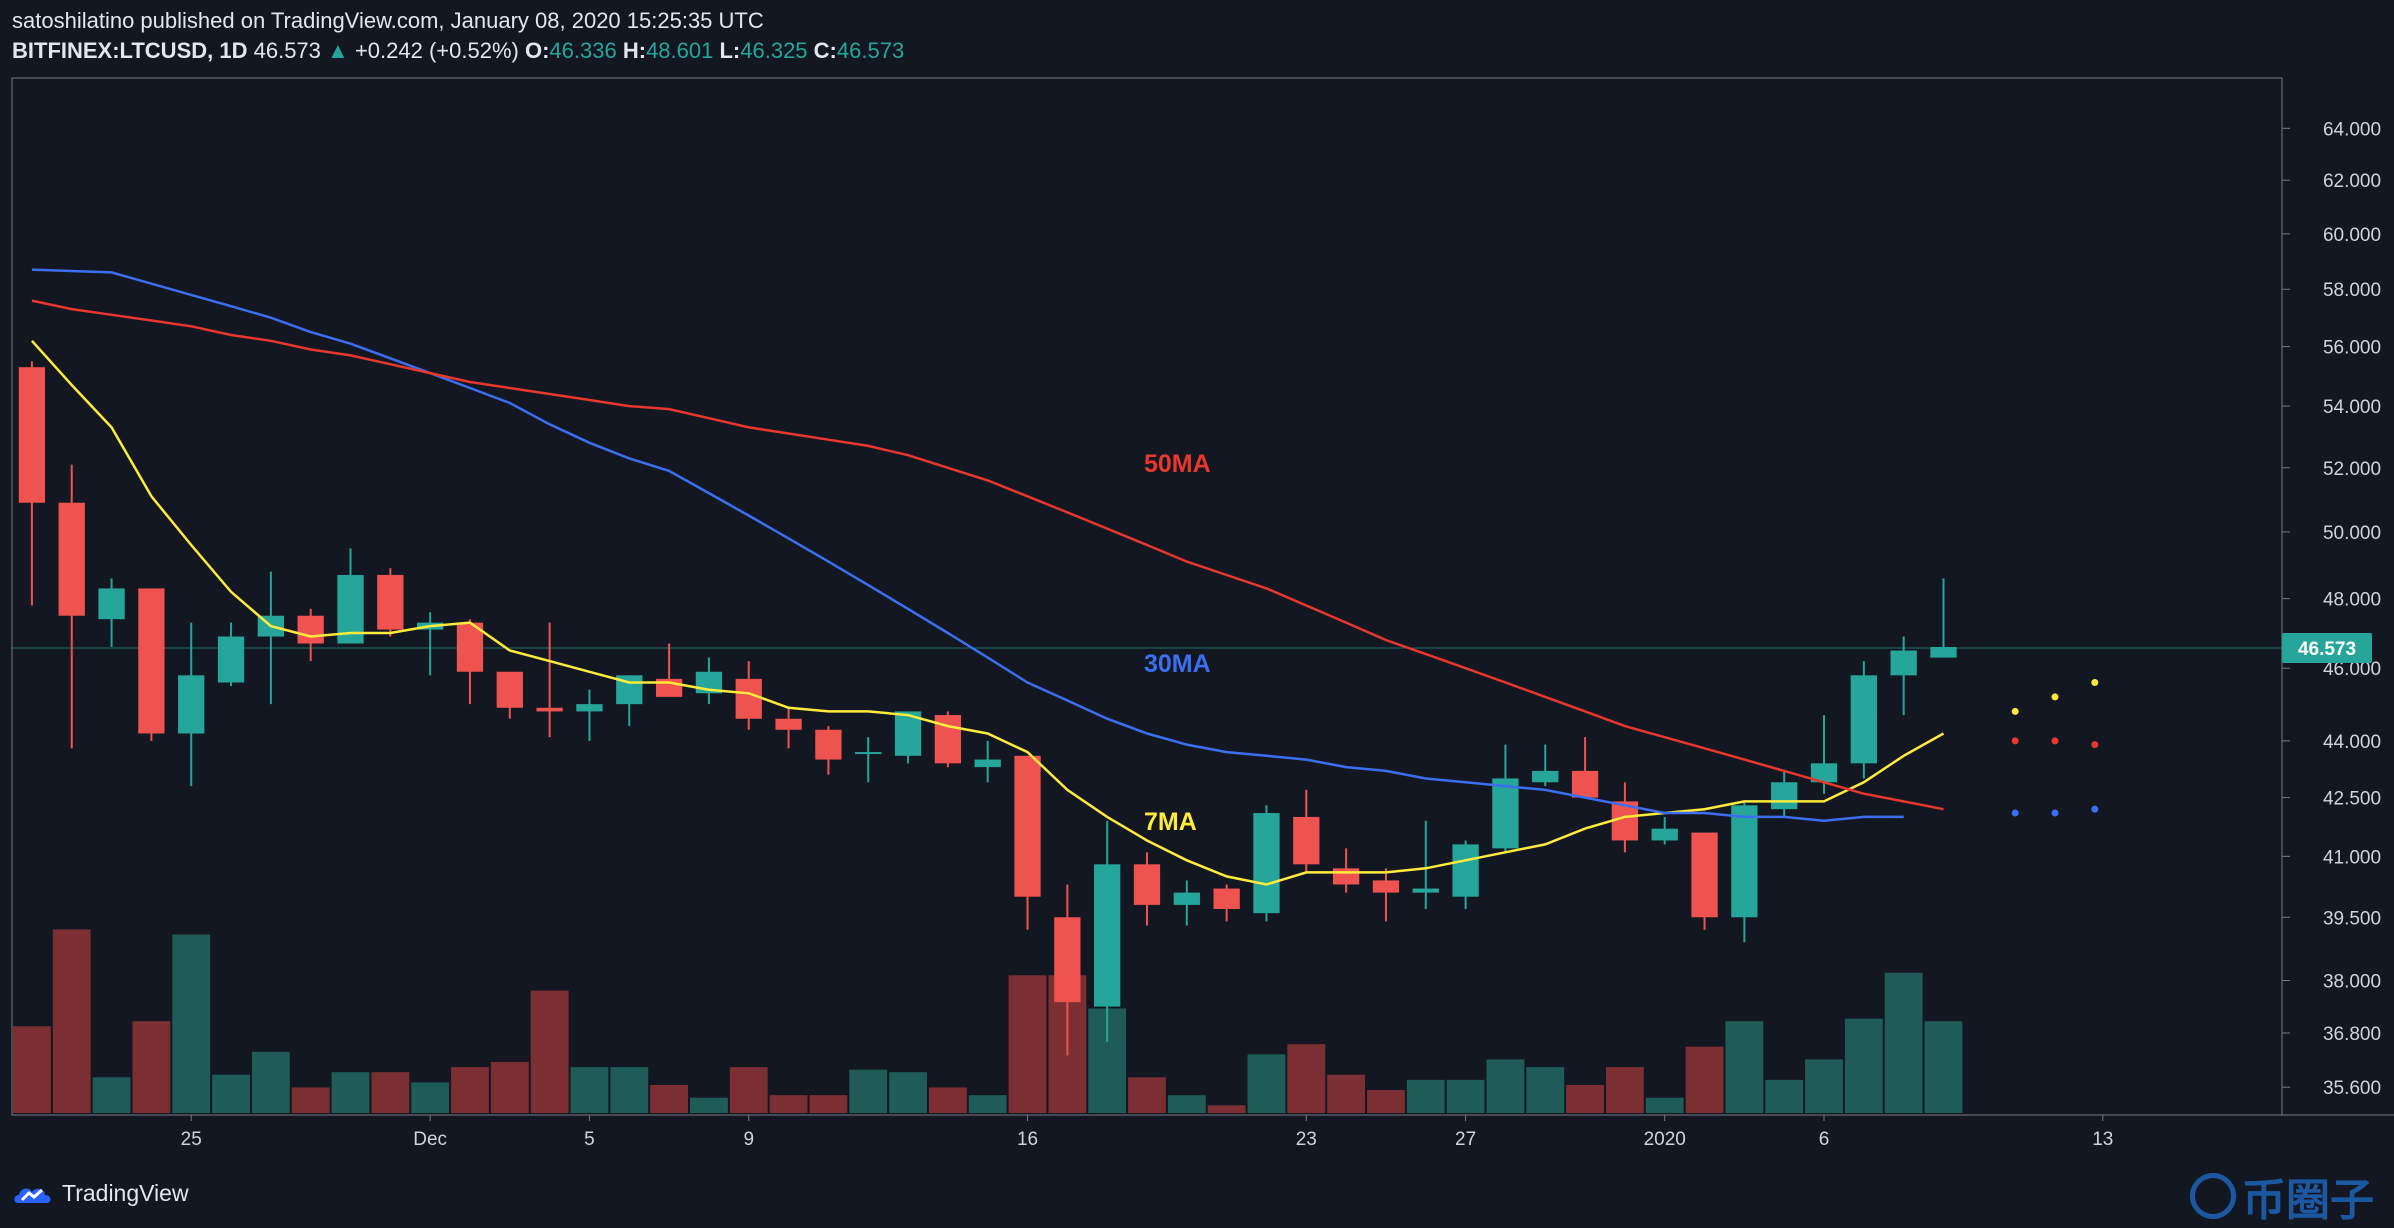  What do you see at coordinates (1027, 1139) in the screenshot?
I see `time-tick-label: 16` at bounding box center [1027, 1139].